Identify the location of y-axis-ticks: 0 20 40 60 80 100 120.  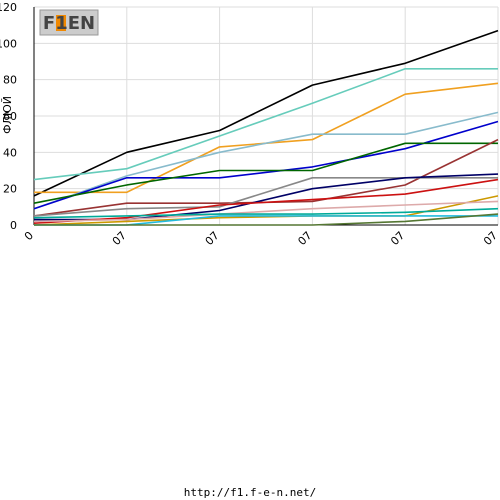
(8, 116).